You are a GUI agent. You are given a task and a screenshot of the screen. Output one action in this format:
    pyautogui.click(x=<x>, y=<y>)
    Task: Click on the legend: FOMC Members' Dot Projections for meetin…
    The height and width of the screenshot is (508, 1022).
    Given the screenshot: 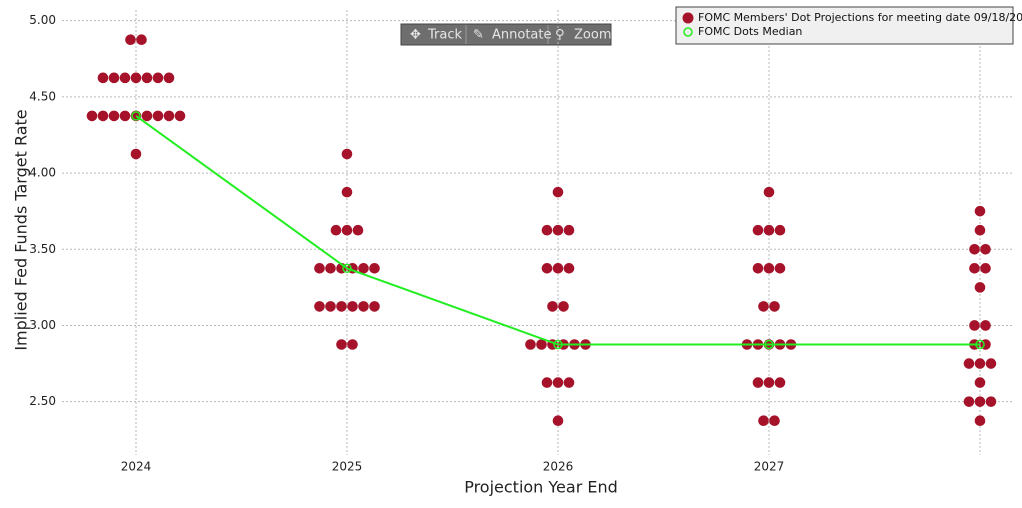 What is the action you would take?
    pyautogui.click(x=848, y=25)
    